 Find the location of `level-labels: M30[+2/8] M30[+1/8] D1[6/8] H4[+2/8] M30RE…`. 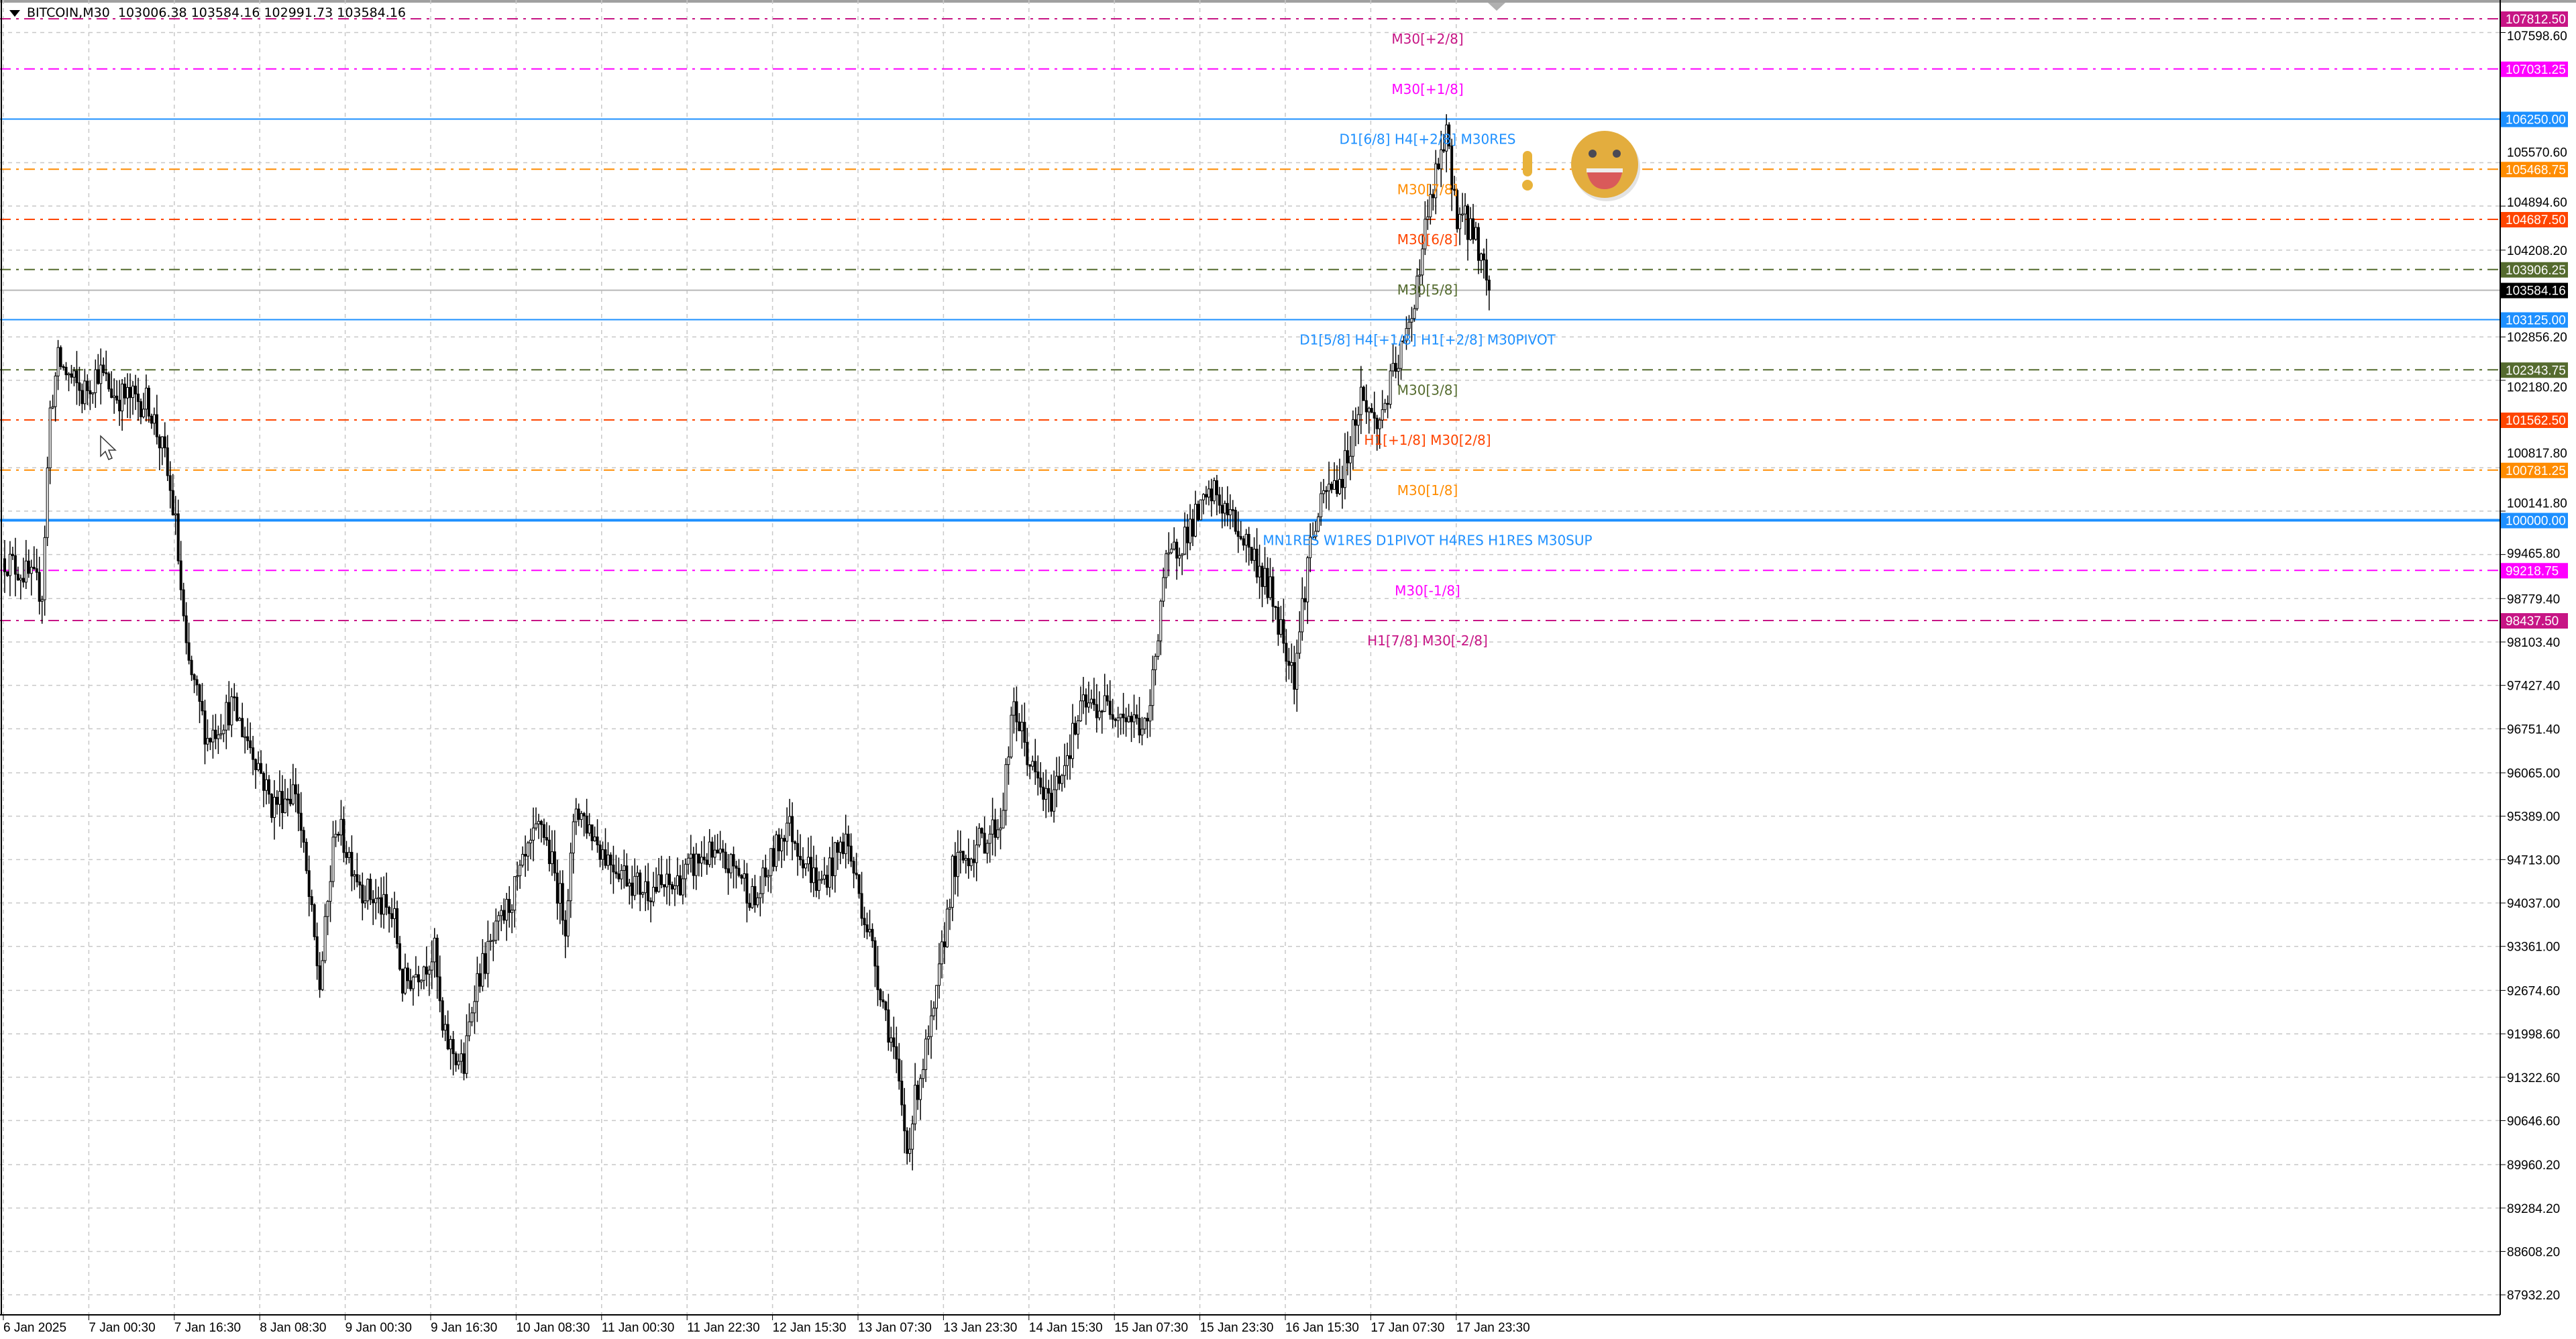

level-labels: M30[+2/8] M30[+1/8] D1[6/8] H4[+2/8] M30RE… is located at coordinates (1427, 340).